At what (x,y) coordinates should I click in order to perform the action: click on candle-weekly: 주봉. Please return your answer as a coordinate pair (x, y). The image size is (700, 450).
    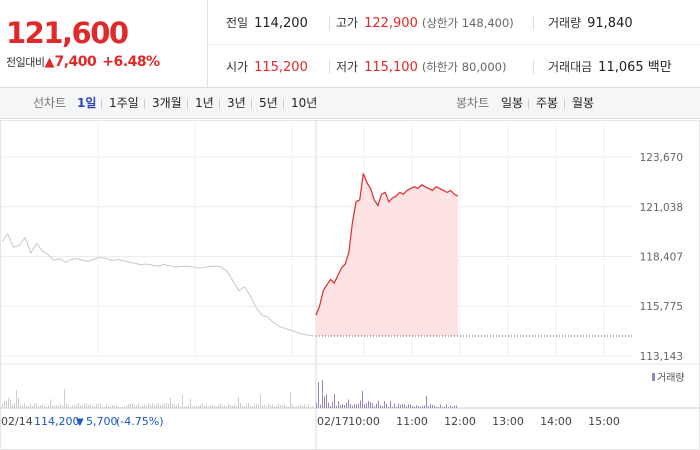
    Looking at the image, I should click on (547, 103).